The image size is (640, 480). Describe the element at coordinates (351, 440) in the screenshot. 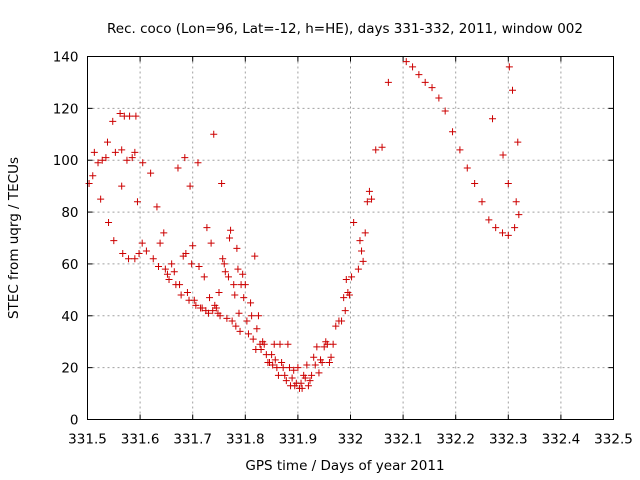

I see `x-tick-label: 332` at that location.